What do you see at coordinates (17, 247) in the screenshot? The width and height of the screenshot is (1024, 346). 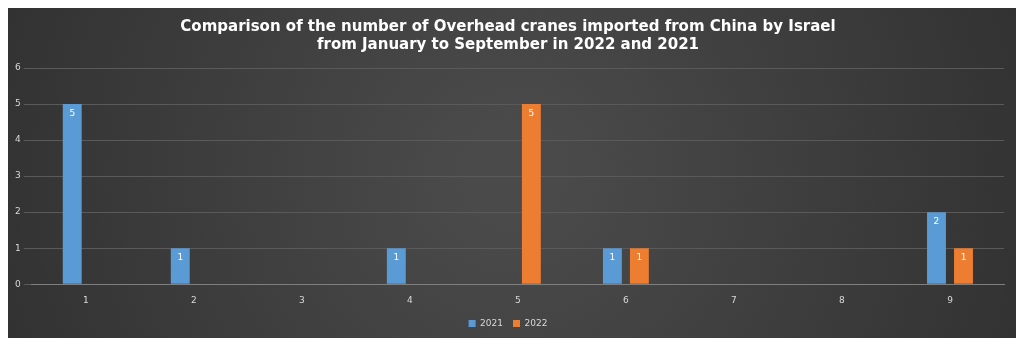 I see `y-tick-label: 1` at bounding box center [17, 247].